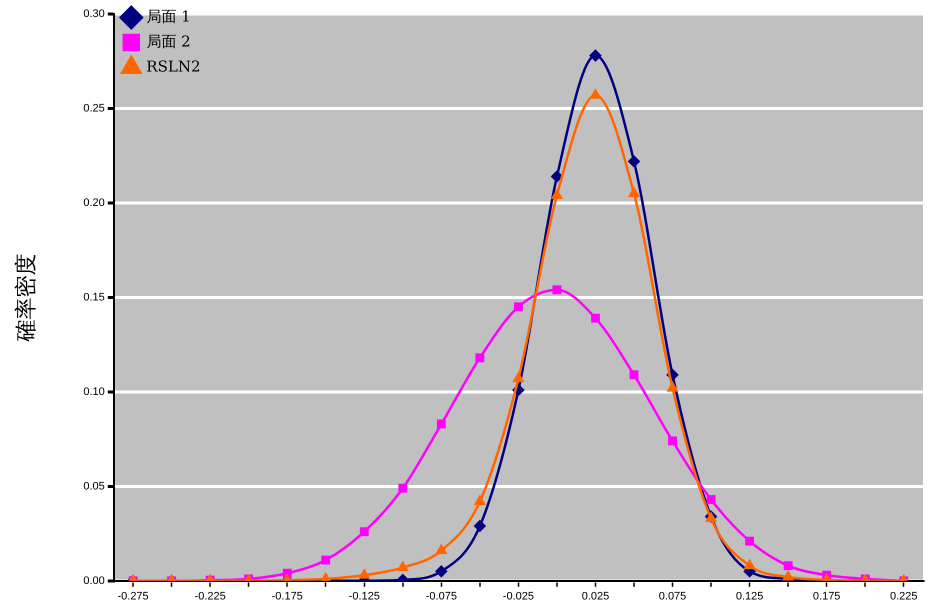  I want to click on x-tick-label: 0.025, so click(596, 596).